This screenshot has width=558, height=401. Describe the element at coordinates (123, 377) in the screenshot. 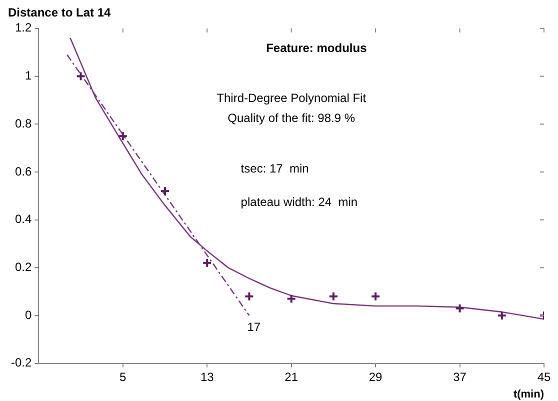

I see `x-tick-label: 5` at that location.